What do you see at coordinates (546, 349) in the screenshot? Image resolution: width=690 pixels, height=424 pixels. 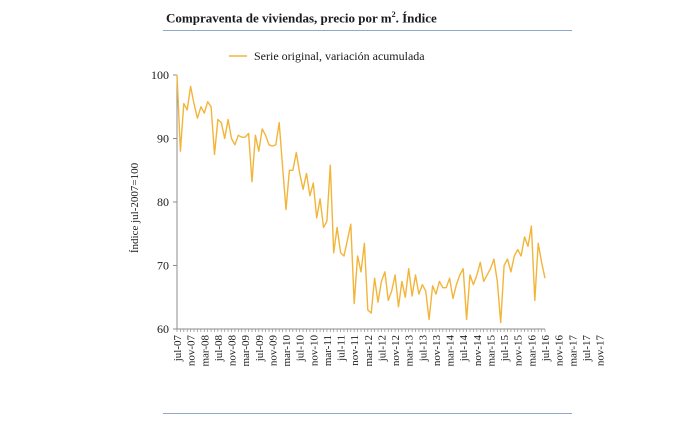 I see `x-tick-label: jul-16` at bounding box center [546, 349].